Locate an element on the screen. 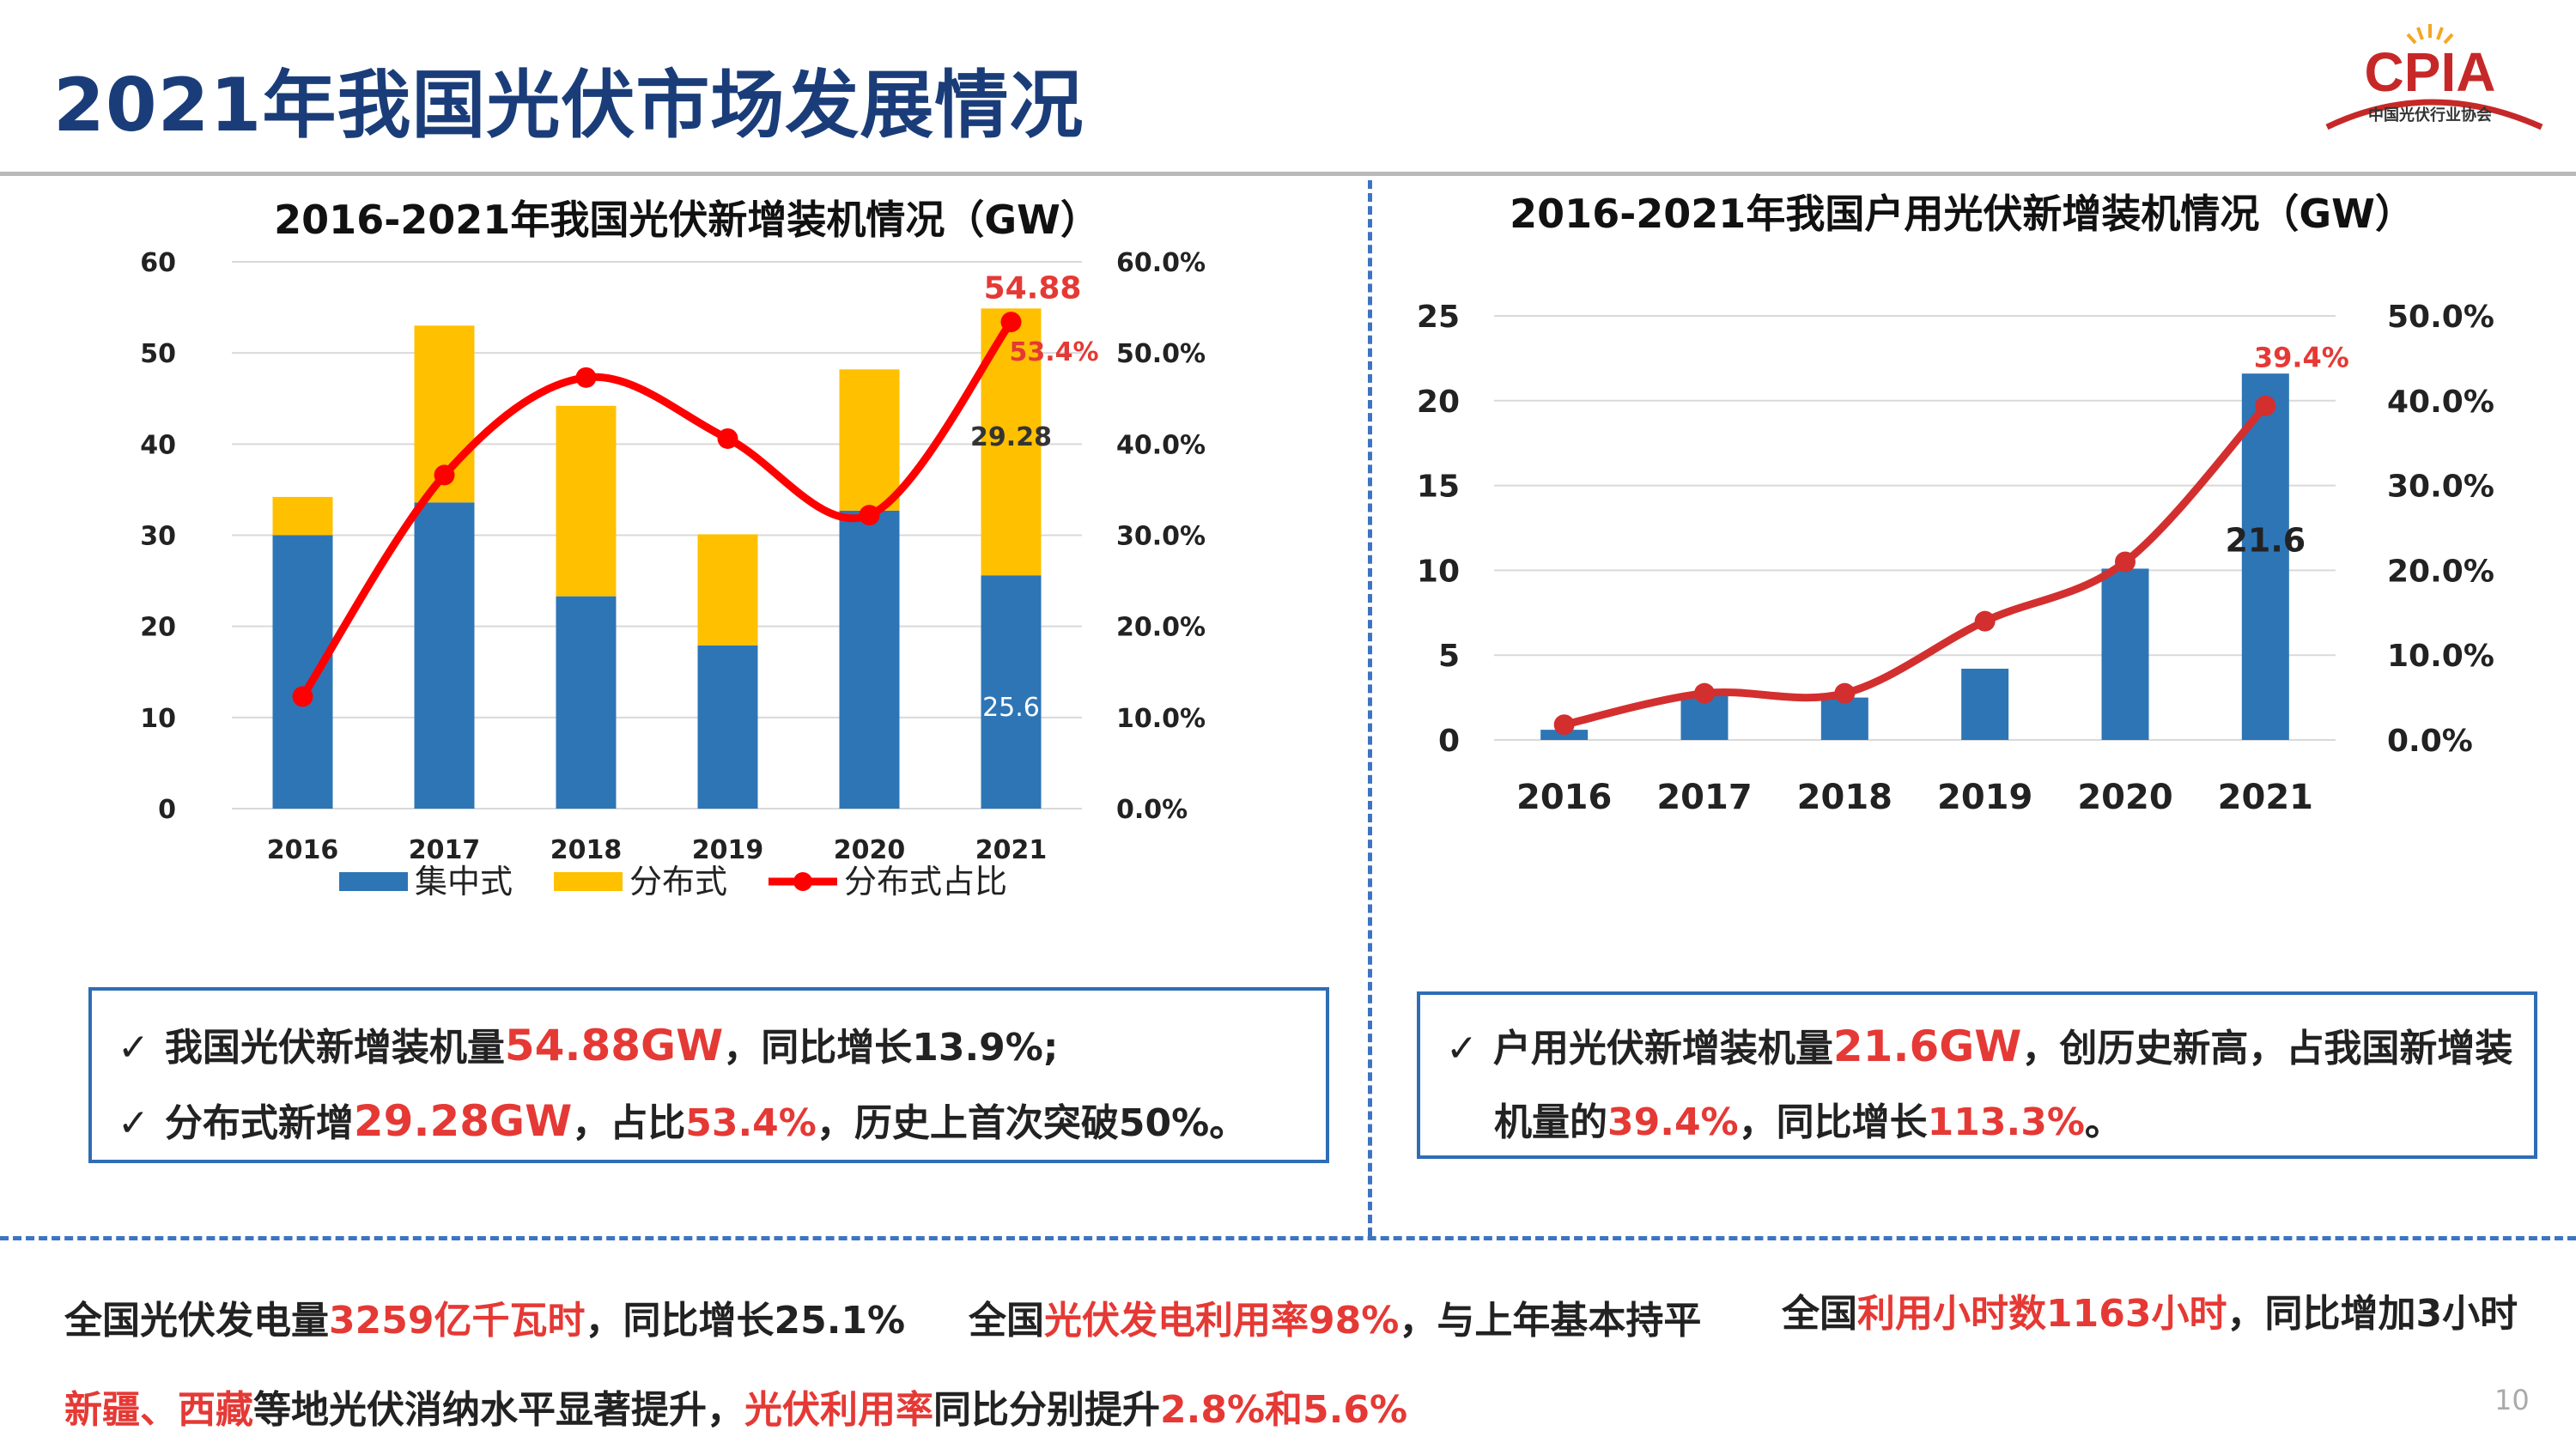 The width and height of the screenshot is (2576, 1449). household-summary-line-2: 机量的39.4%，同比增长113.3%。 is located at coordinates (1808, 1122).